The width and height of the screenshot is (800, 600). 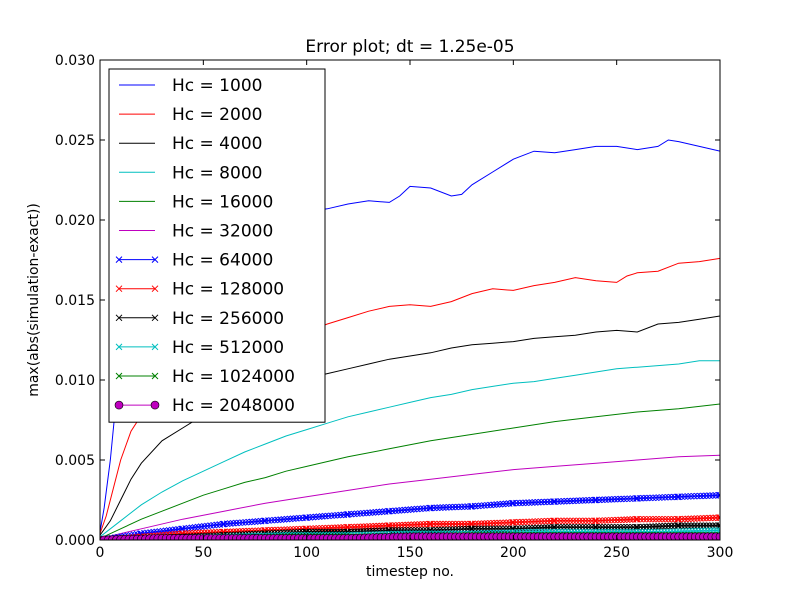 I want to click on y-tick-label: 0.000, so click(x=75, y=541).